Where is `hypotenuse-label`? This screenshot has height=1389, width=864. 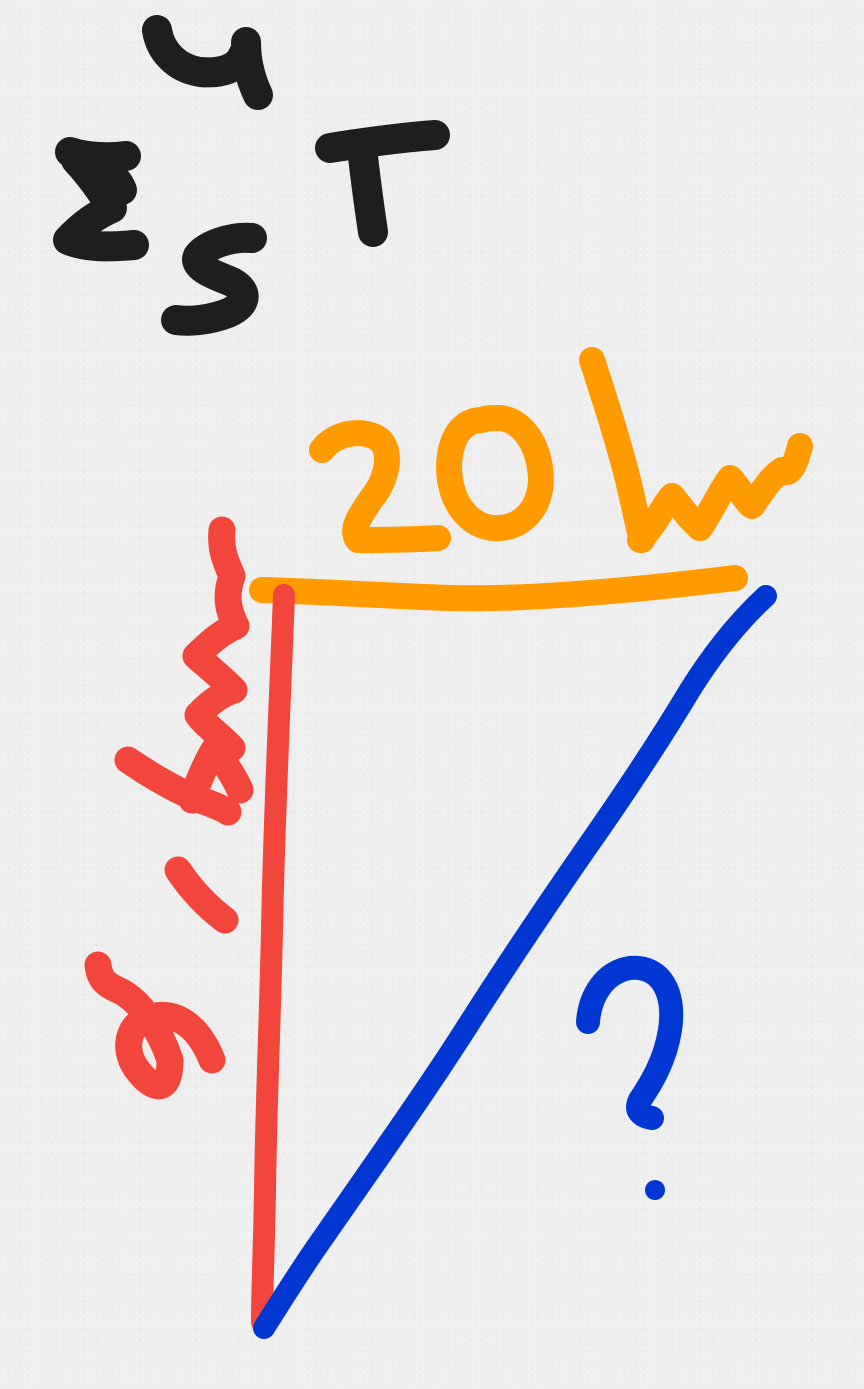
hypotenuse-label is located at coordinates (630, 1077).